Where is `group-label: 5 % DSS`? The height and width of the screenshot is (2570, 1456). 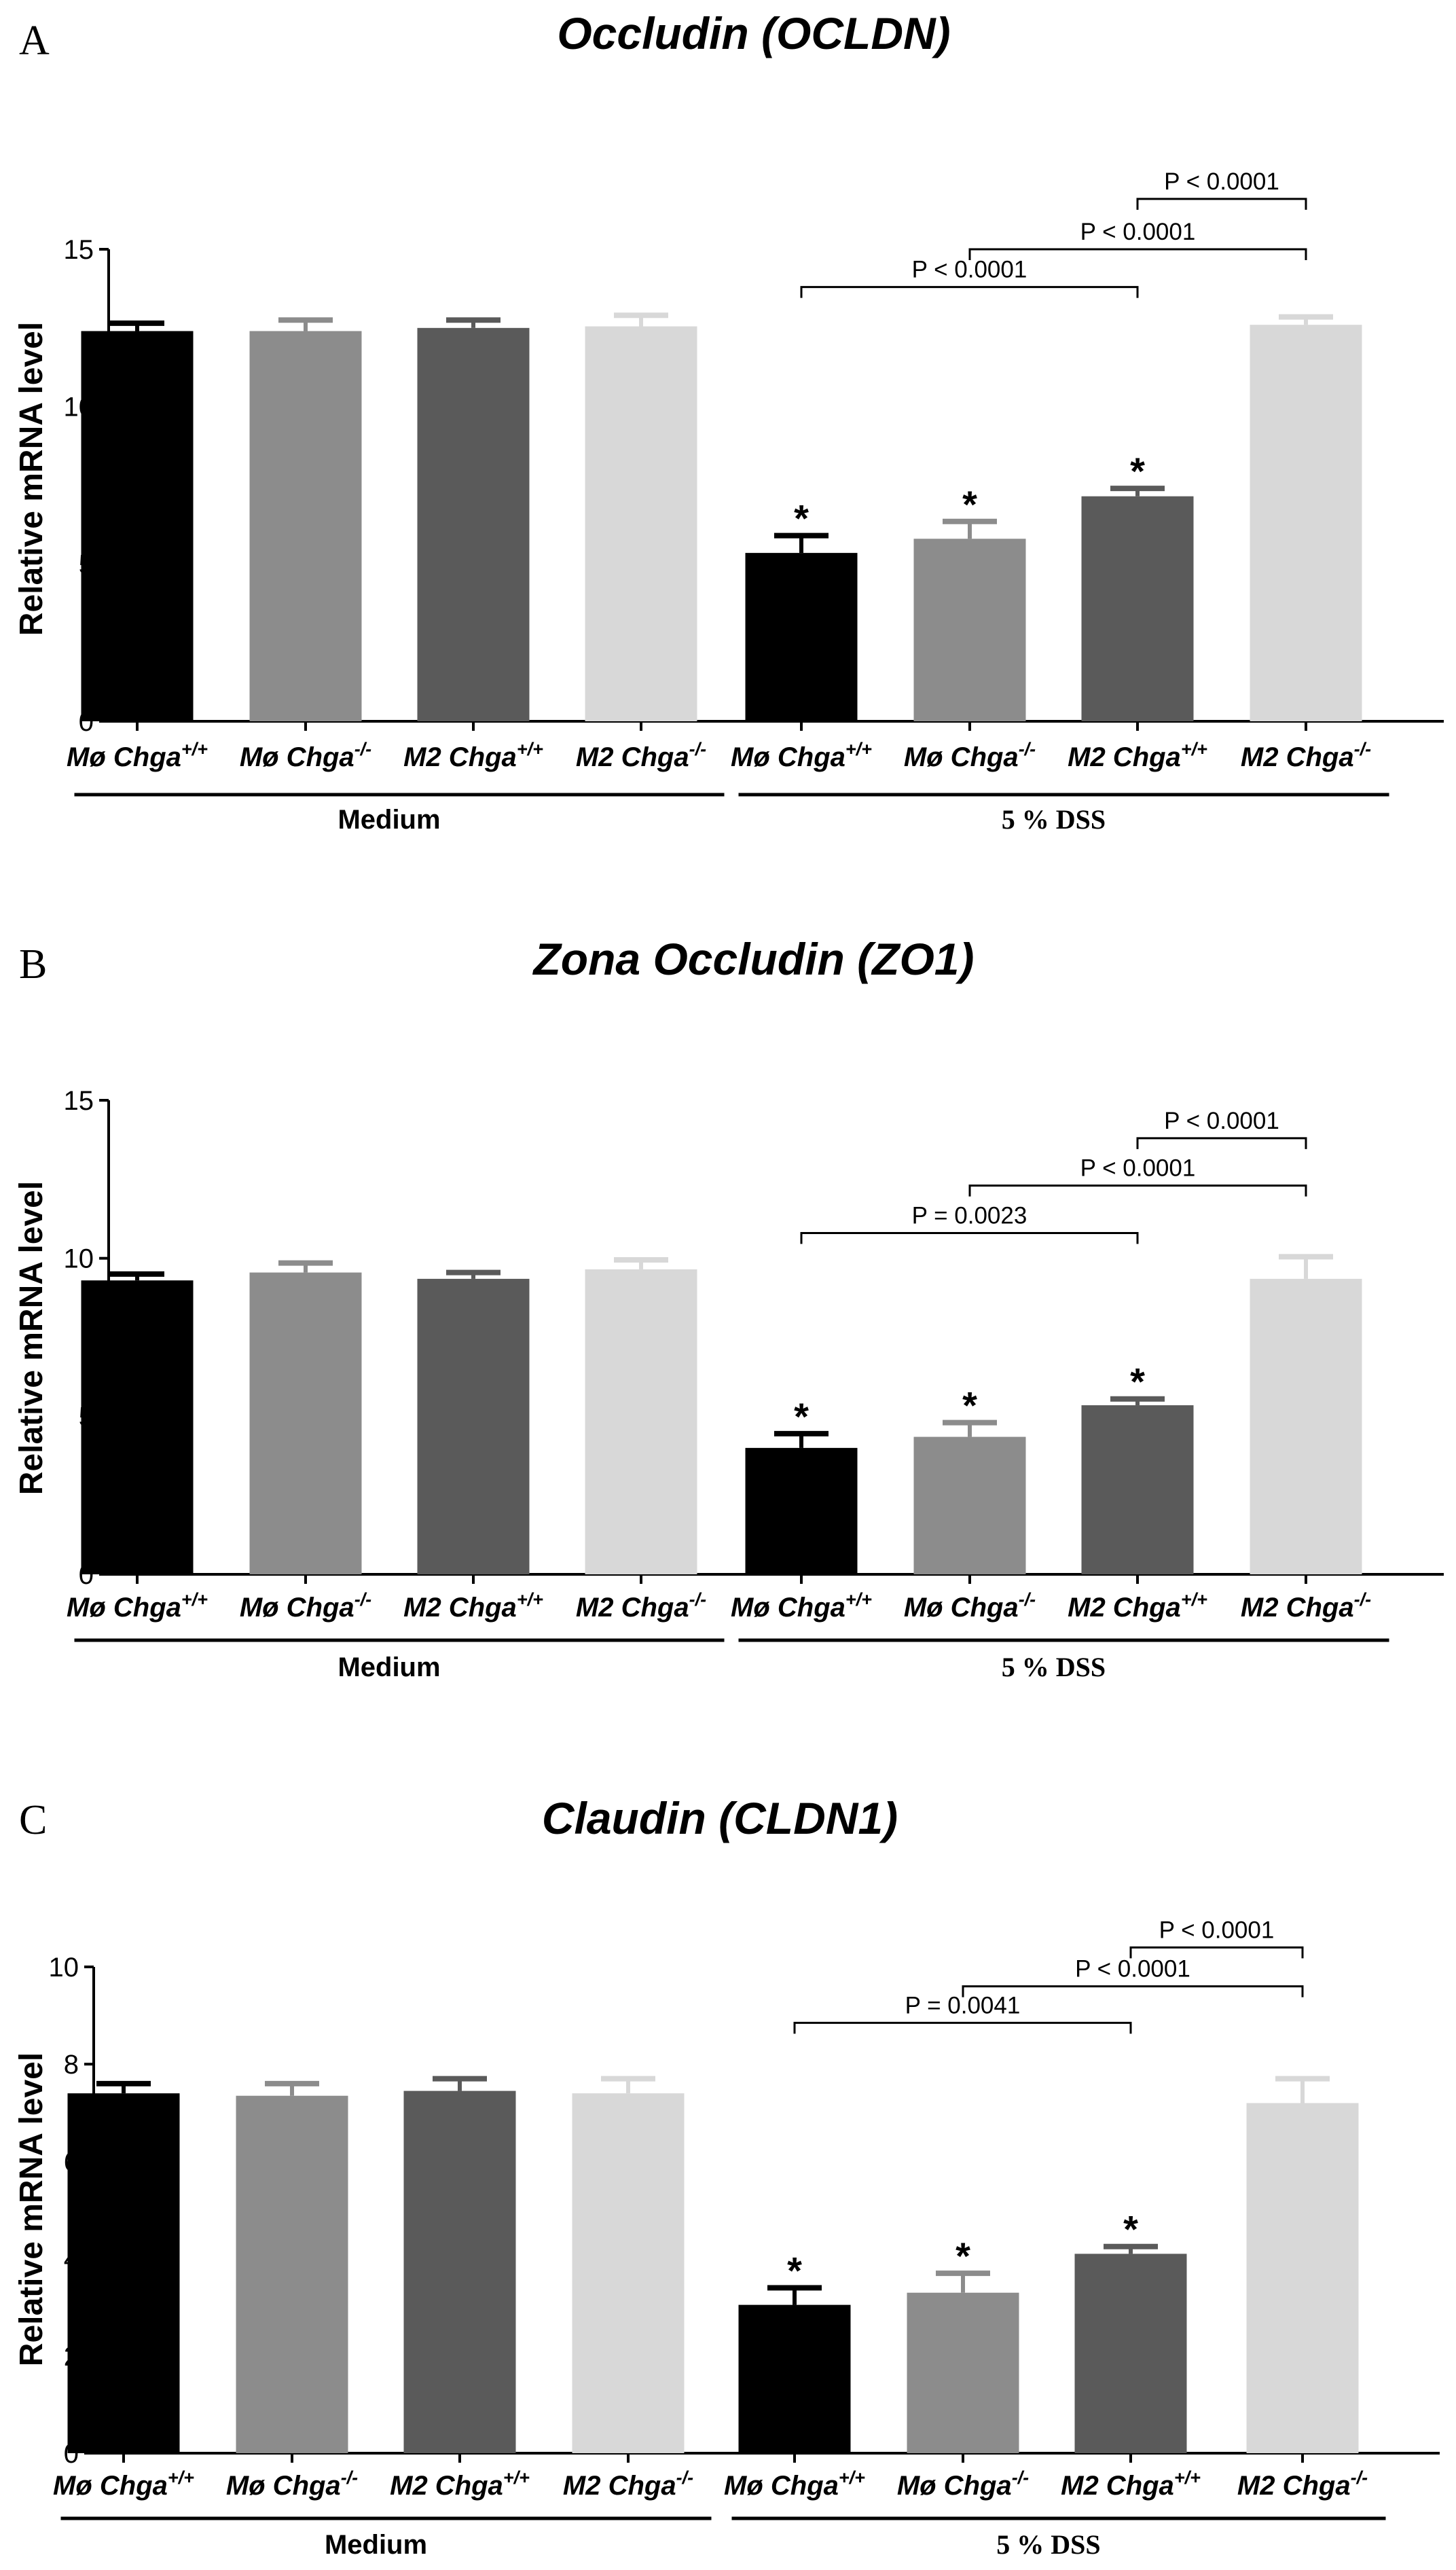 group-label: 5 % DSS is located at coordinates (1054, 1667).